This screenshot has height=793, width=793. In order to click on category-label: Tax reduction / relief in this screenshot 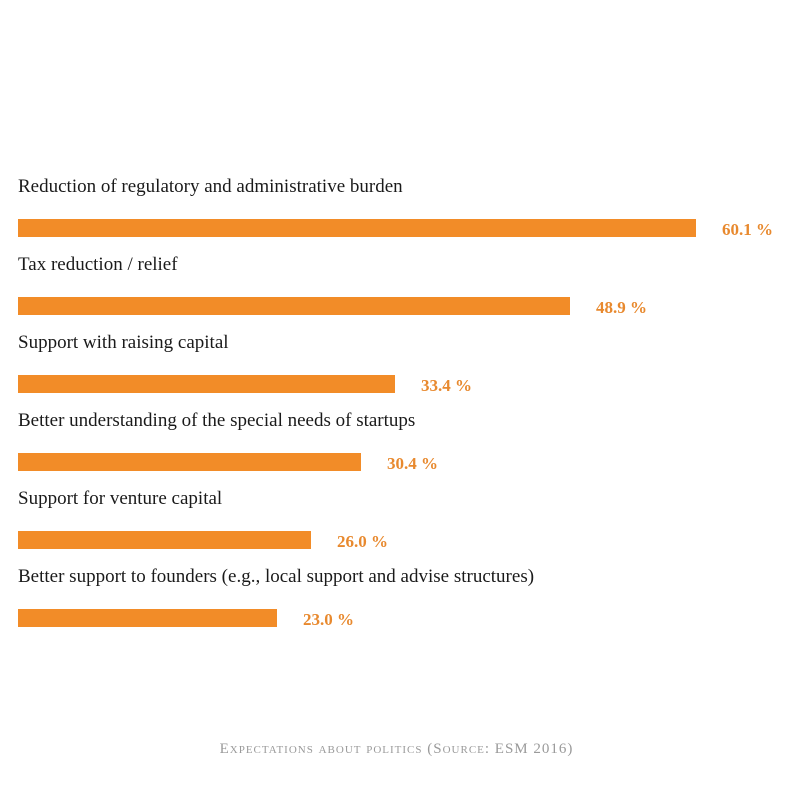, I will do `click(98, 264)`.